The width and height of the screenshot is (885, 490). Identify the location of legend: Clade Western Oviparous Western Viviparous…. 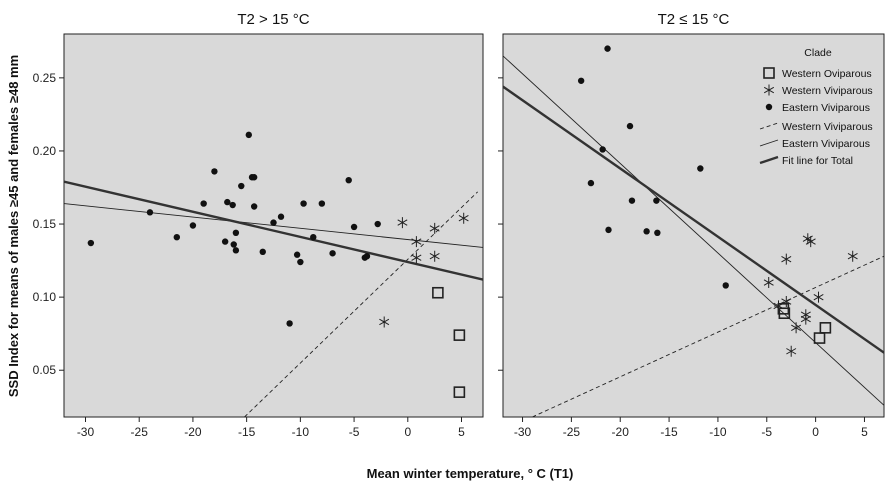
(816, 107).